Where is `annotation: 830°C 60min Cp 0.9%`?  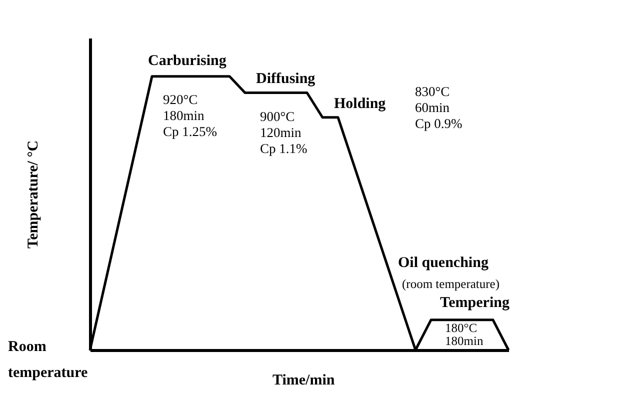
annotation: 830°C 60min Cp 0.9% is located at coordinates (438, 107).